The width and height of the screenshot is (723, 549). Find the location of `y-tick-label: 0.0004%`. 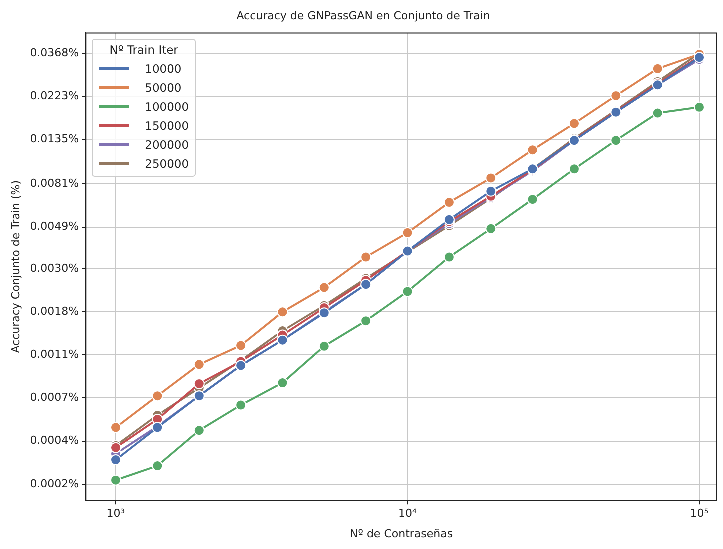

y-tick-label: 0.0004% is located at coordinates (55, 441).